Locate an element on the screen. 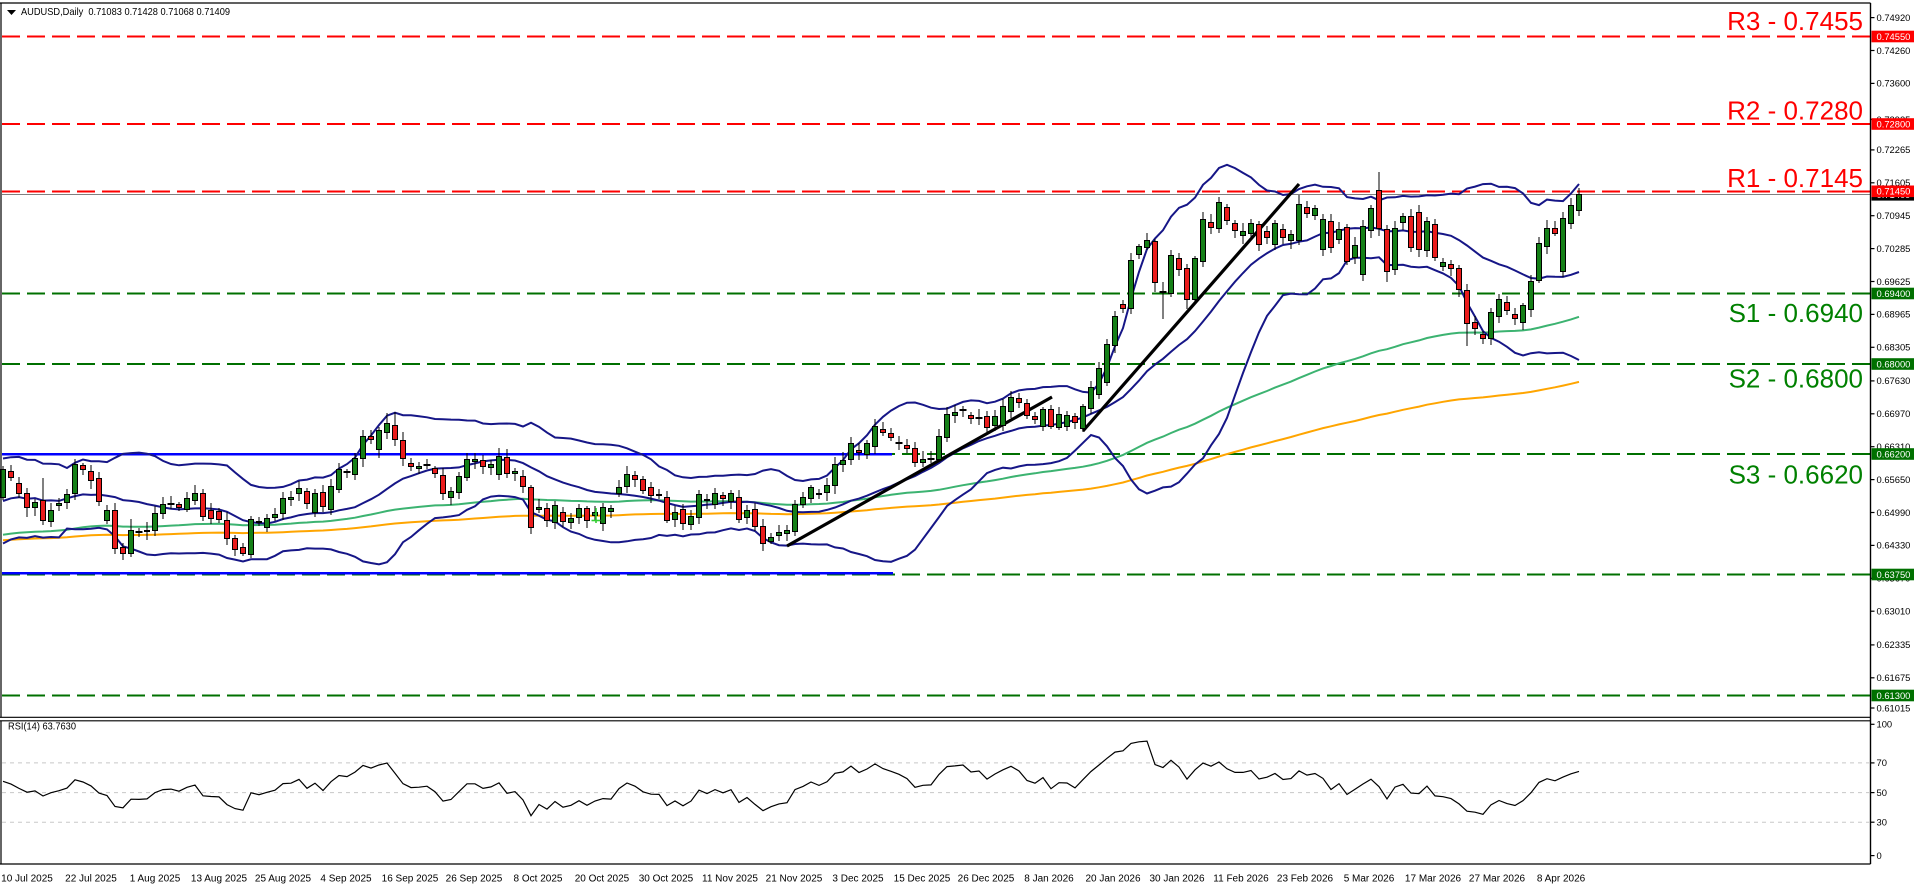 The image size is (1916, 888). svg-text: 0.66970 is located at coordinates (1894, 413).